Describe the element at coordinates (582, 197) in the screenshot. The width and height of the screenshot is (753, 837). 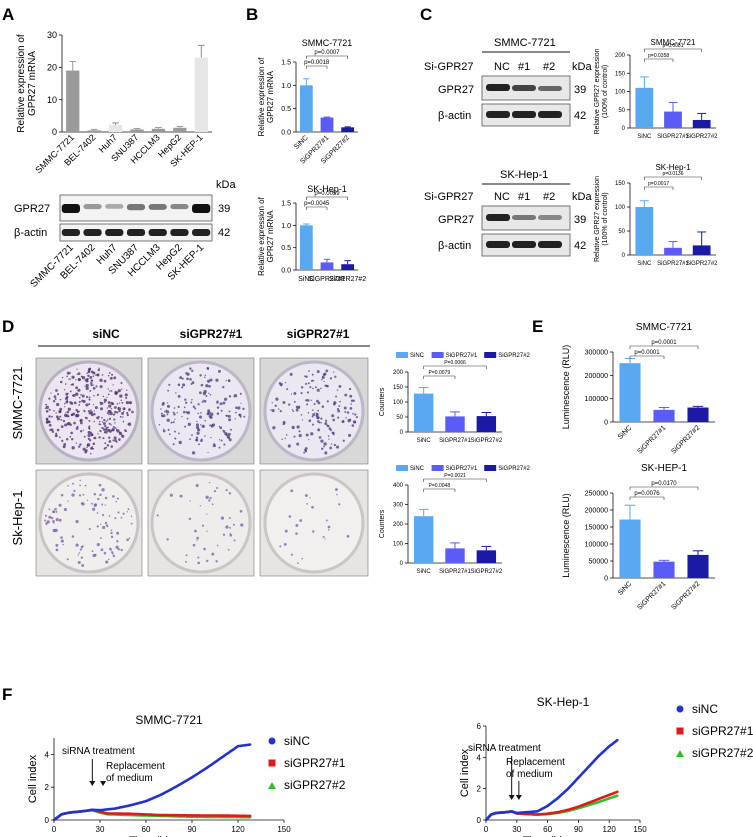
I see `blot-c2-kda-label: kDa` at that location.